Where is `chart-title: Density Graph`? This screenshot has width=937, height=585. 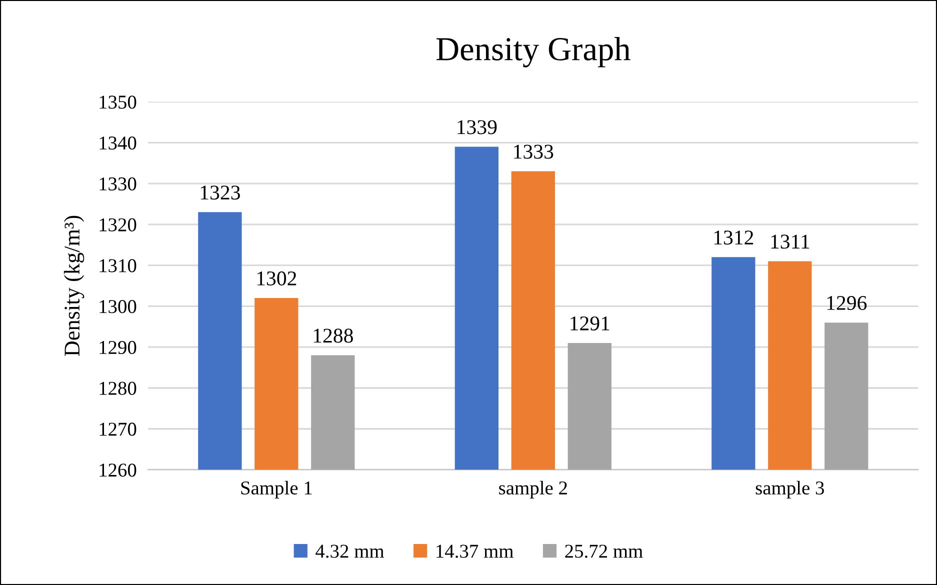 chart-title: Density Graph is located at coordinates (533, 52).